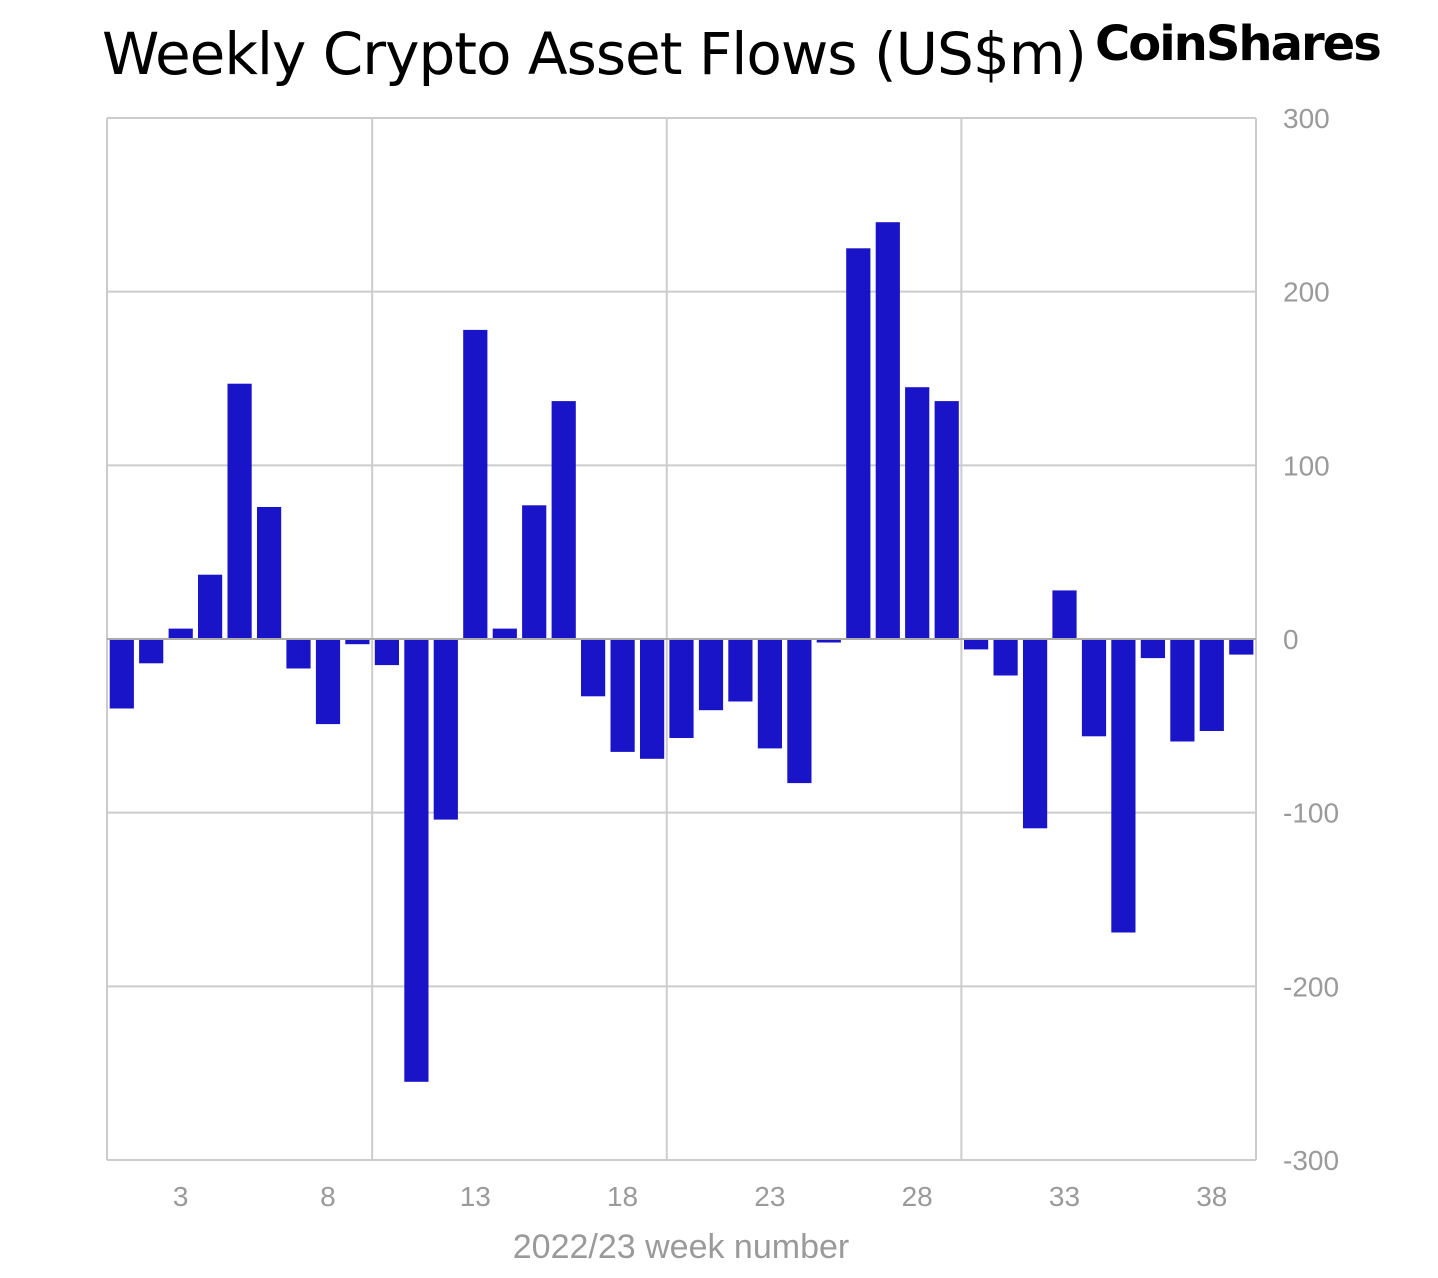 The height and width of the screenshot is (1278, 1438). What do you see at coordinates (1291, 639) in the screenshot?
I see `y-tick-label: 0` at bounding box center [1291, 639].